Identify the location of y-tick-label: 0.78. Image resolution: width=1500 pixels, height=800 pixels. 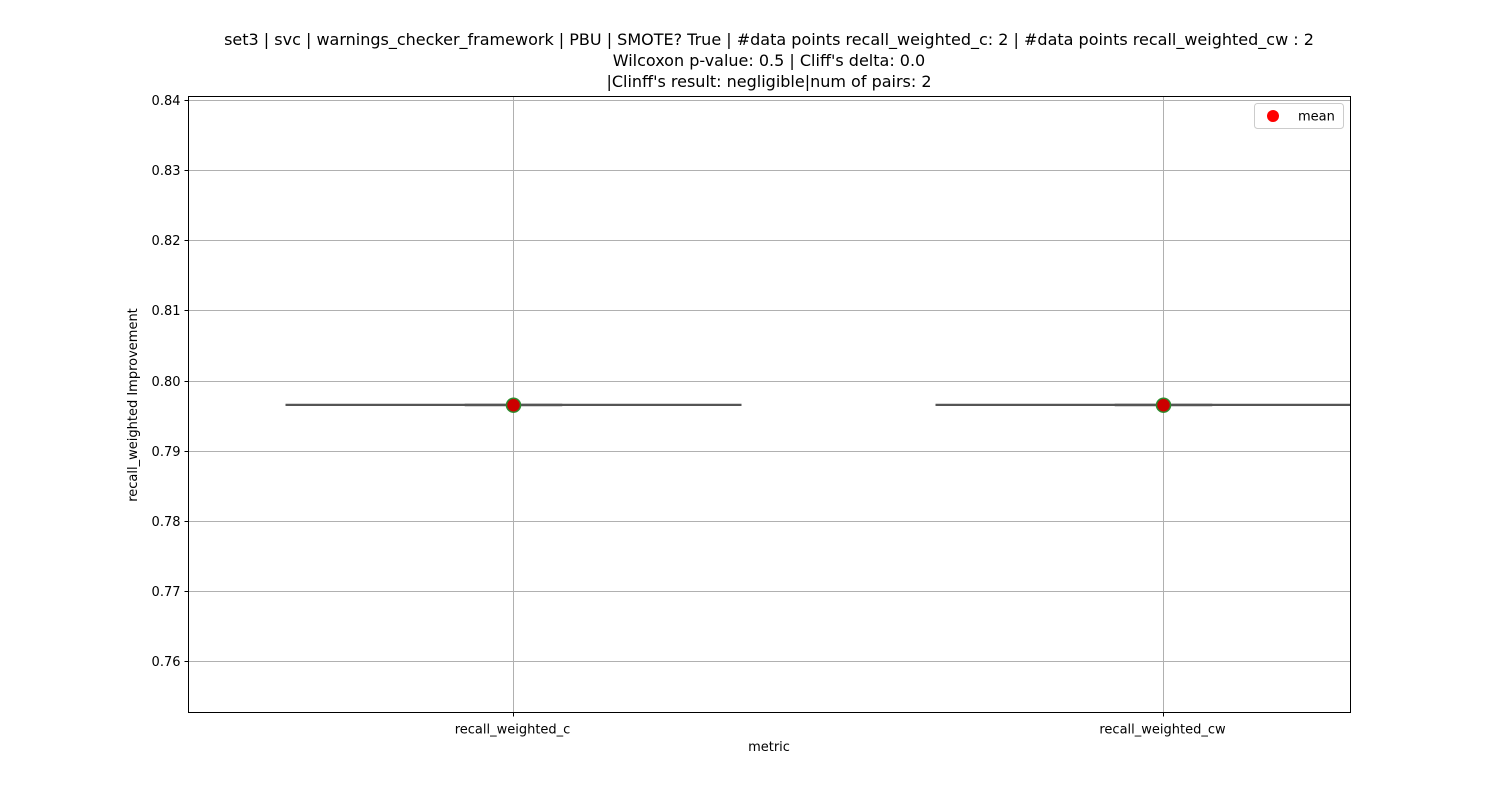
(166, 522).